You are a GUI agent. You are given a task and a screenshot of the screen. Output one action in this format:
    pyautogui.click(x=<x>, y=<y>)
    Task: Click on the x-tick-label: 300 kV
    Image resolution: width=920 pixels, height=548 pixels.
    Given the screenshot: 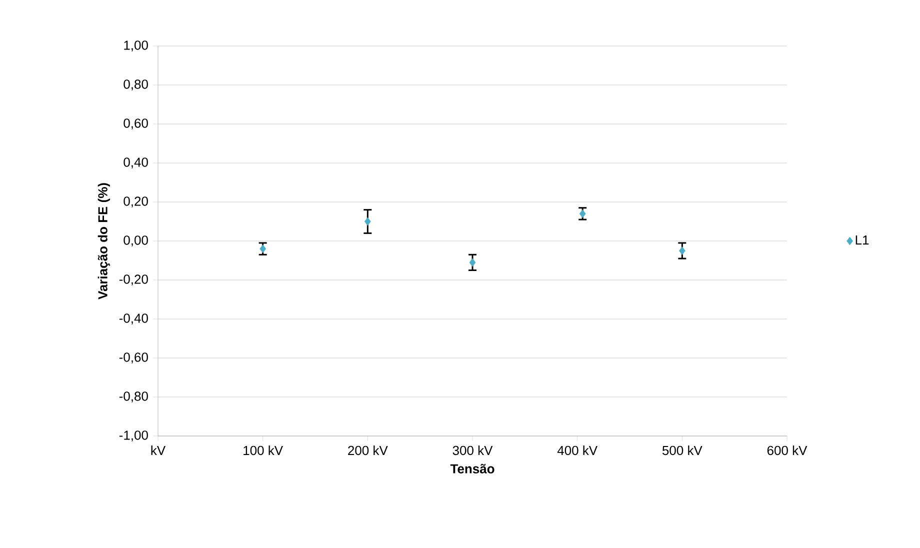 What is the action you would take?
    pyautogui.click(x=472, y=451)
    